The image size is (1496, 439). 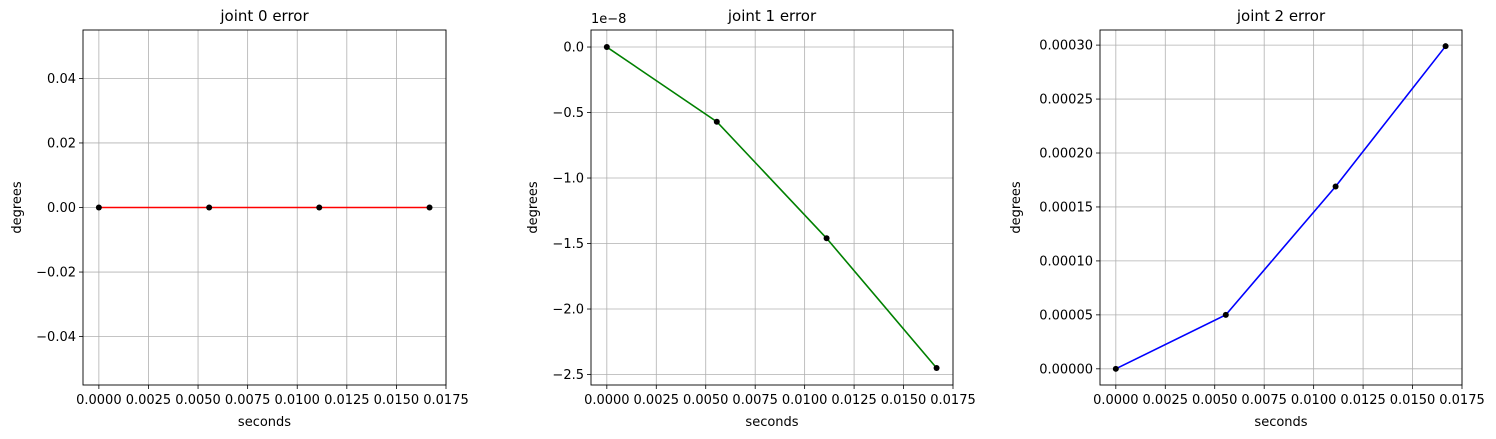 I want to click on y-tick-label: 0.00025, so click(x=1066, y=100).